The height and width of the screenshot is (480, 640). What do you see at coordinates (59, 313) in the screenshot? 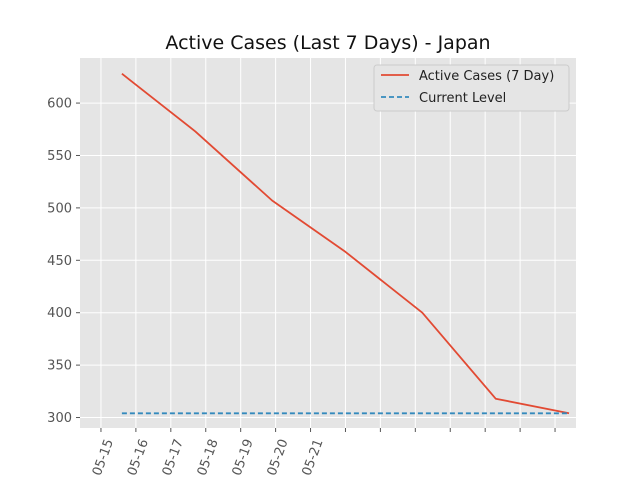
I see `y-tick-label: 400` at bounding box center [59, 313].